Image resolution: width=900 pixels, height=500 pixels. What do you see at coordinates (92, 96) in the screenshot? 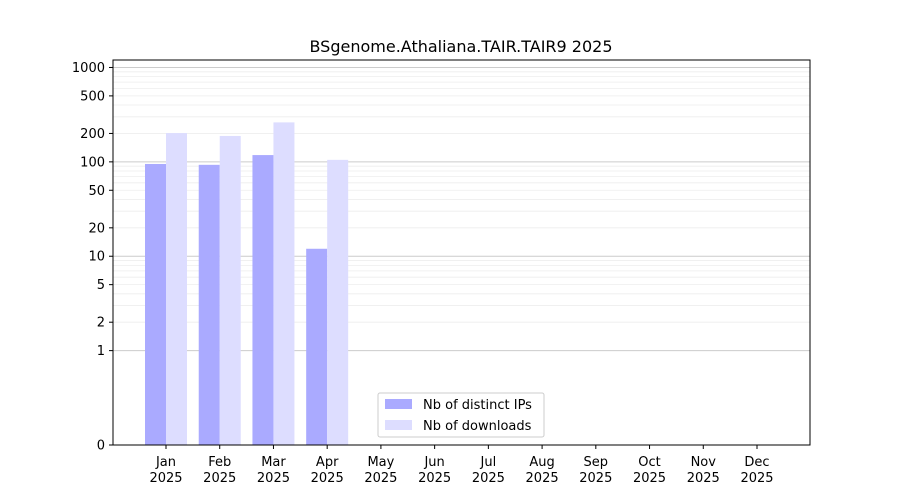
I see `y-tick-label: 500` at bounding box center [92, 96].